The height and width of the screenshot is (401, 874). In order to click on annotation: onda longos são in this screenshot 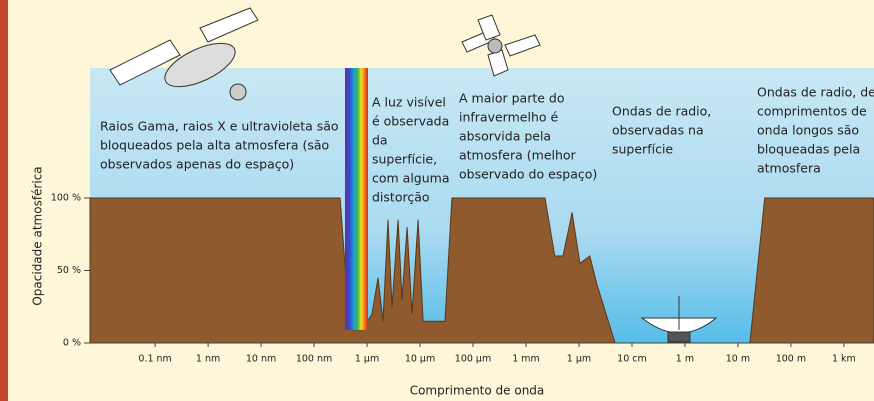, I will do `click(808, 130)`.